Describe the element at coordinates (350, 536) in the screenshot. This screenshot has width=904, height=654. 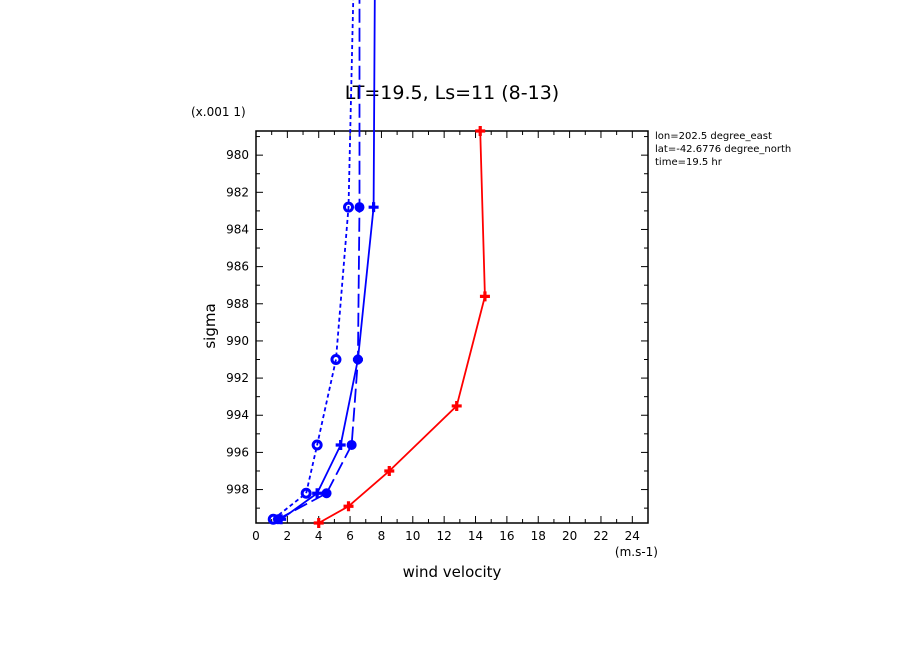
I see `x-tick-label: 6` at that location.